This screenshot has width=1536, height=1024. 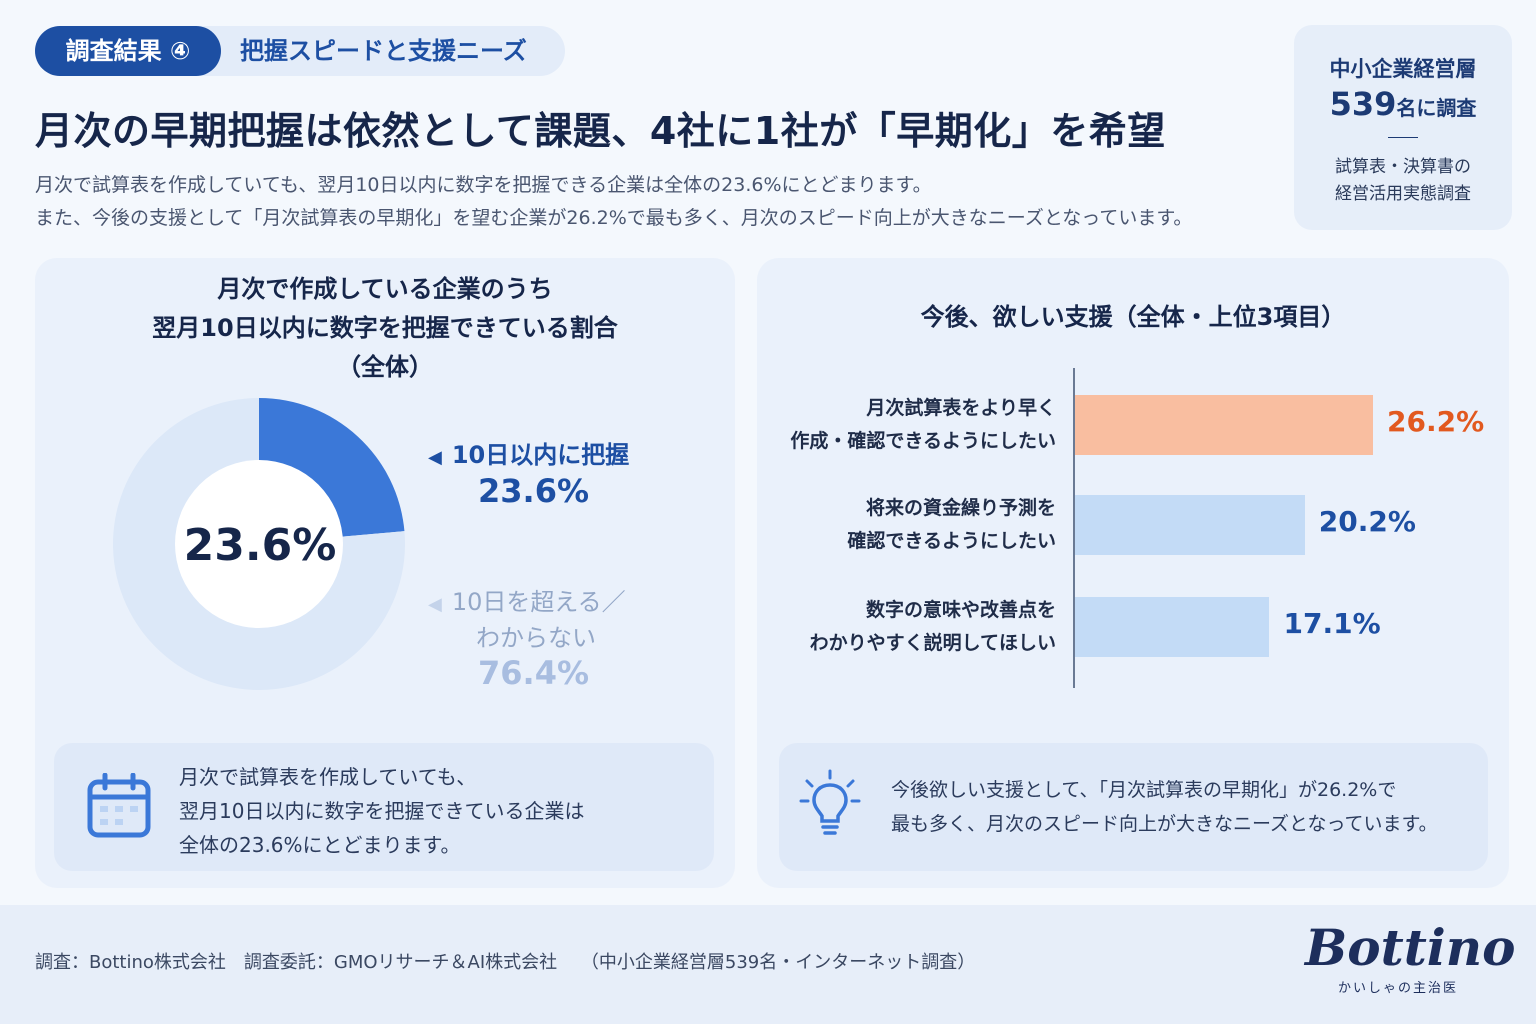 What do you see at coordinates (1403, 127) in the screenshot?
I see `survey-info-box: 中小企業経営層 539名に調査 試算表・決算書の 経営活用実態調査` at bounding box center [1403, 127].